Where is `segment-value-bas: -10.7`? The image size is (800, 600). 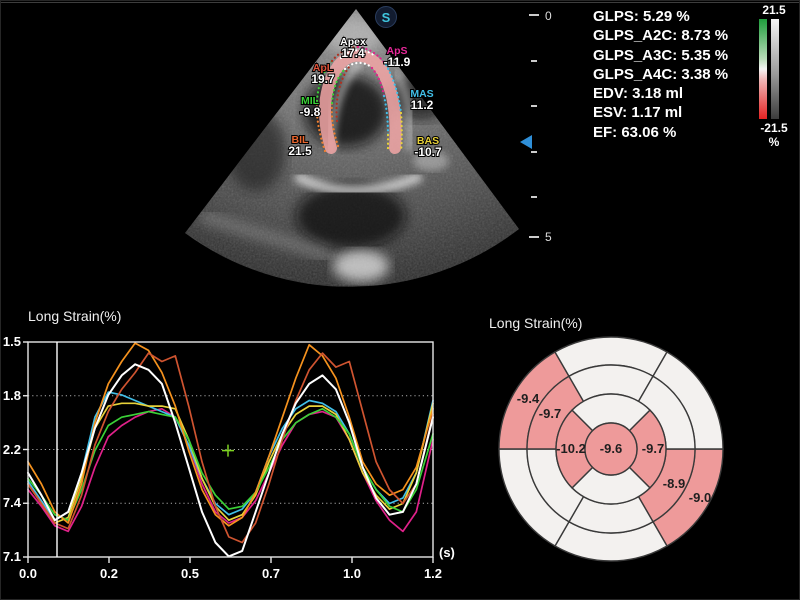 segment-value-bas: -10.7 is located at coordinates (428, 152).